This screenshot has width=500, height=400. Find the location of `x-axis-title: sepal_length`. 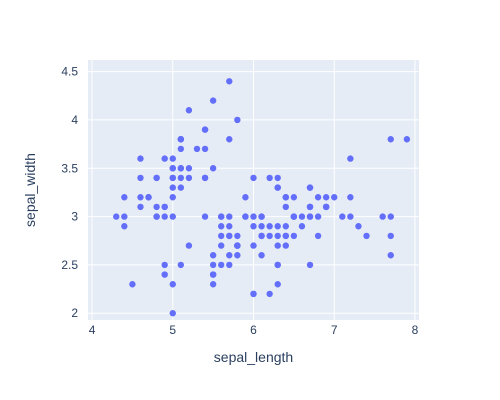

x-axis-title: sepal_length is located at coordinates (253, 357).